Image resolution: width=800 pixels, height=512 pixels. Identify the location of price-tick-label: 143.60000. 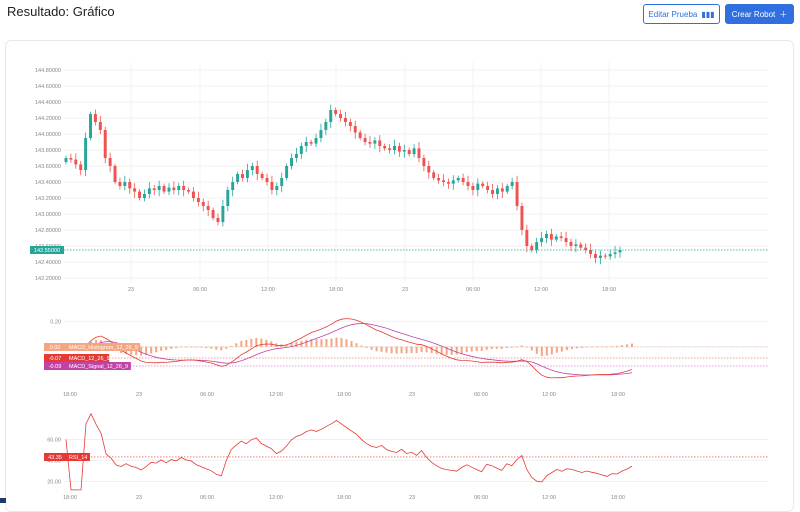
(48, 167).